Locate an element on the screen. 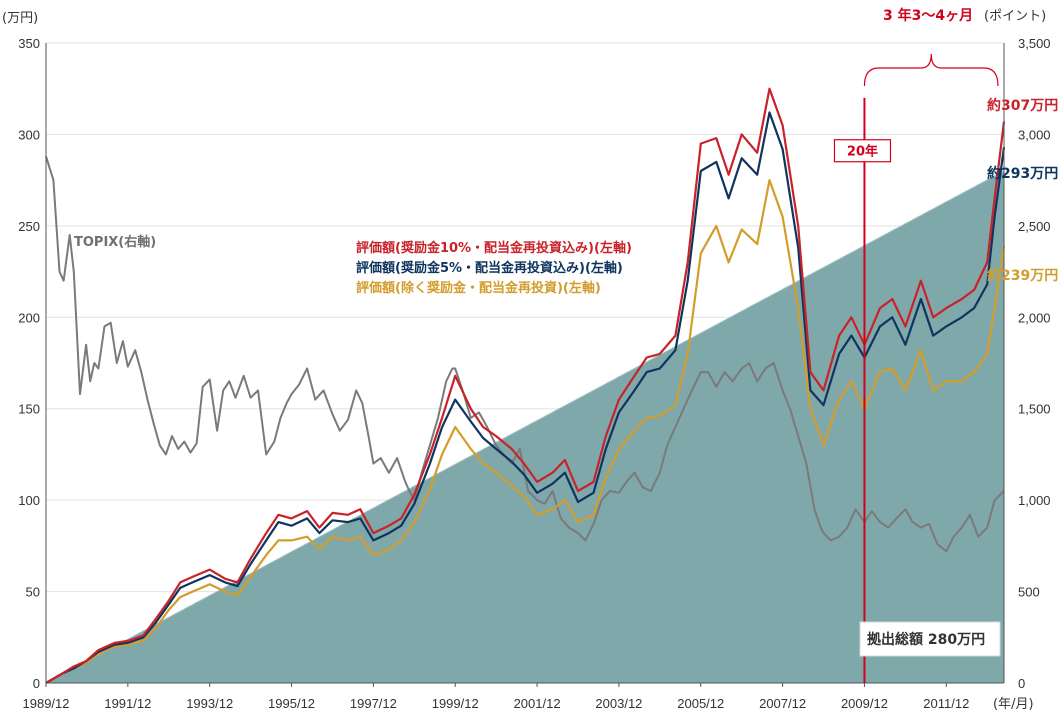  y-left-tick-label: 50 is located at coordinates (33, 592).